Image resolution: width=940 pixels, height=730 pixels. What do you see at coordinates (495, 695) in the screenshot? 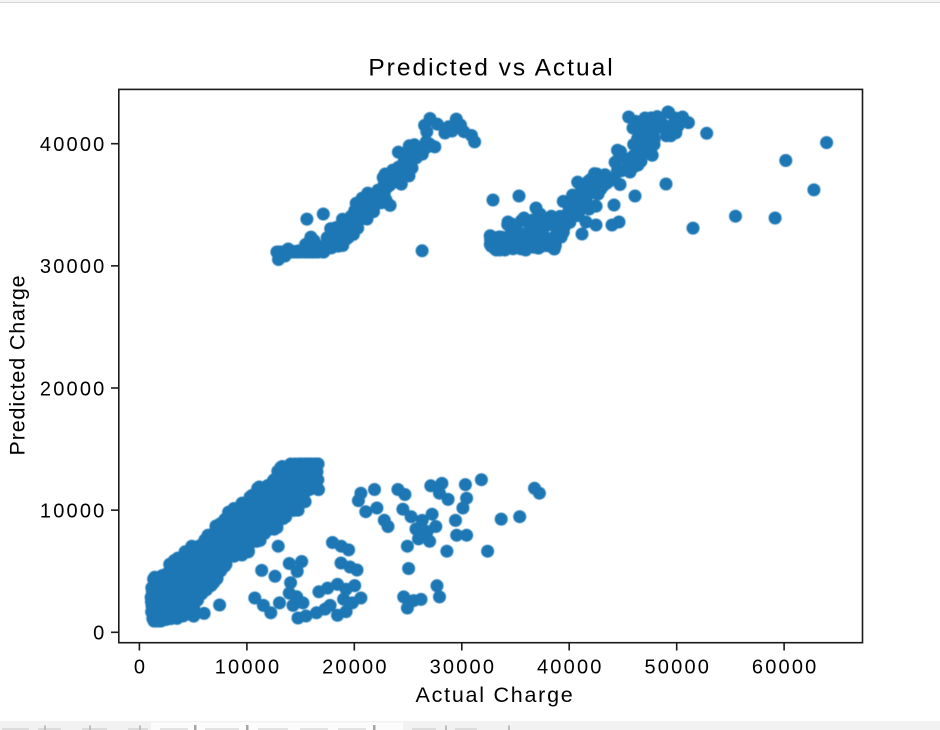
I see `svg-text: Actual Charge` at bounding box center [495, 695].